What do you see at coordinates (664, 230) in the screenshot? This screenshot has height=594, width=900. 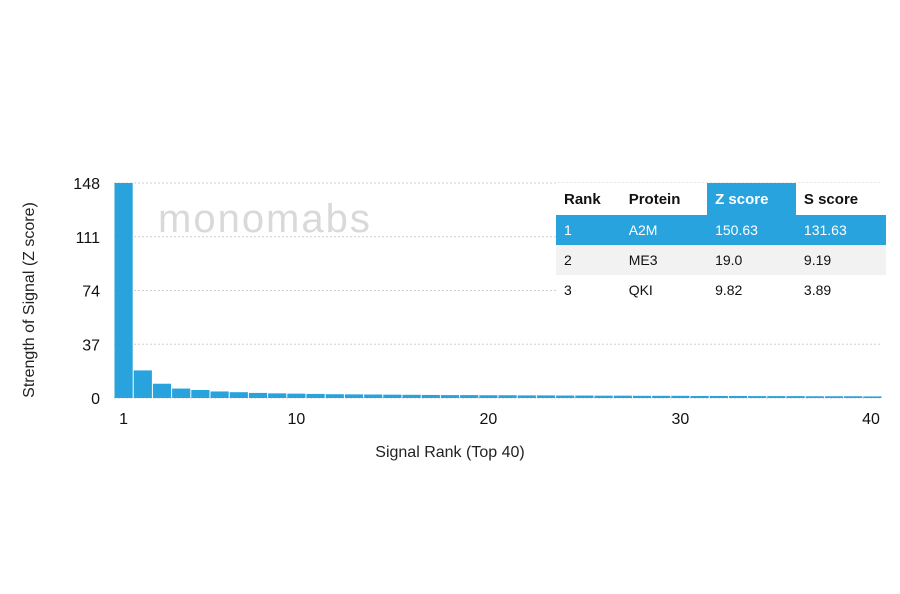 I see `cell-protein: A2M` at bounding box center [664, 230].